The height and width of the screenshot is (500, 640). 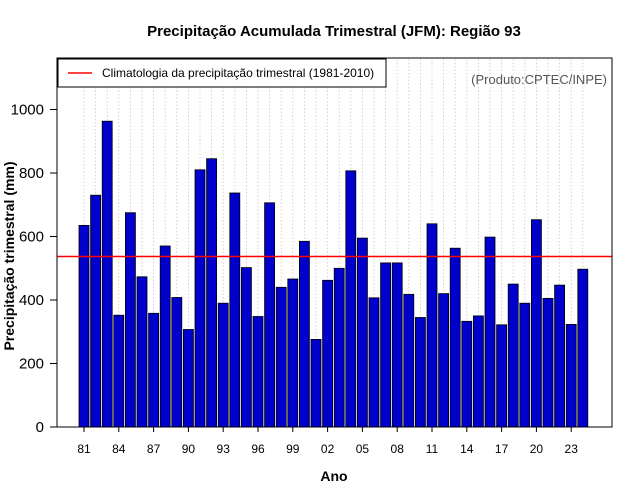 What do you see at coordinates (34, 269) in the screenshot?
I see `y-axis: 0 200 400 600 800 1000` at bounding box center [34, 269].